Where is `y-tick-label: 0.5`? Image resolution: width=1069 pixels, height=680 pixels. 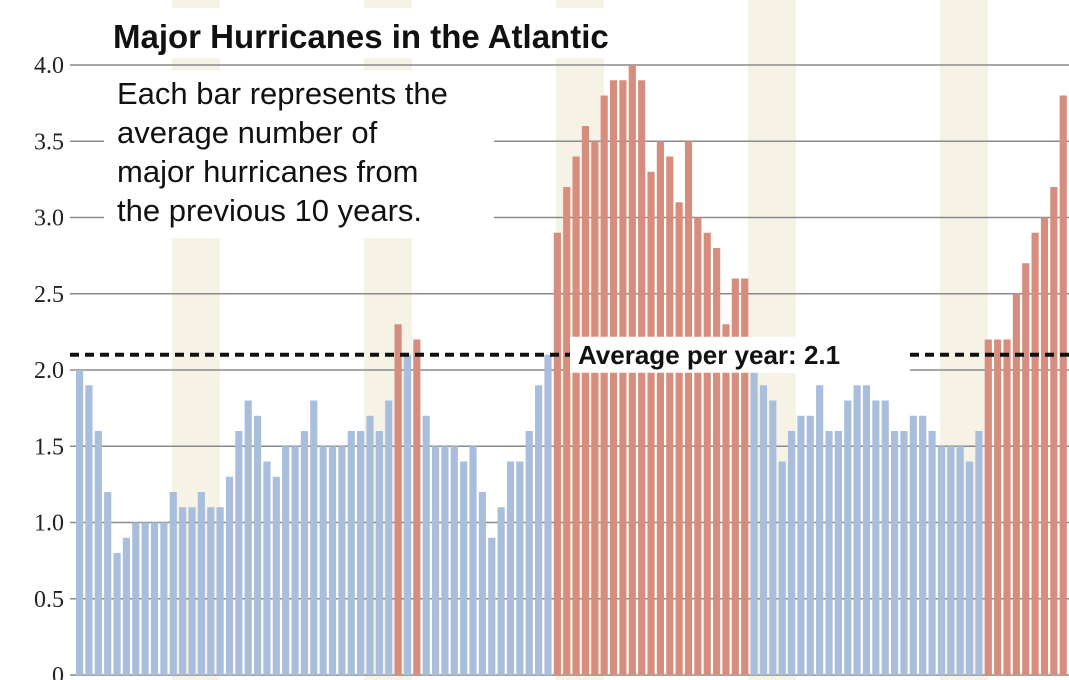 y-tick-label: 0.5 is located at coordinates (49, 600).